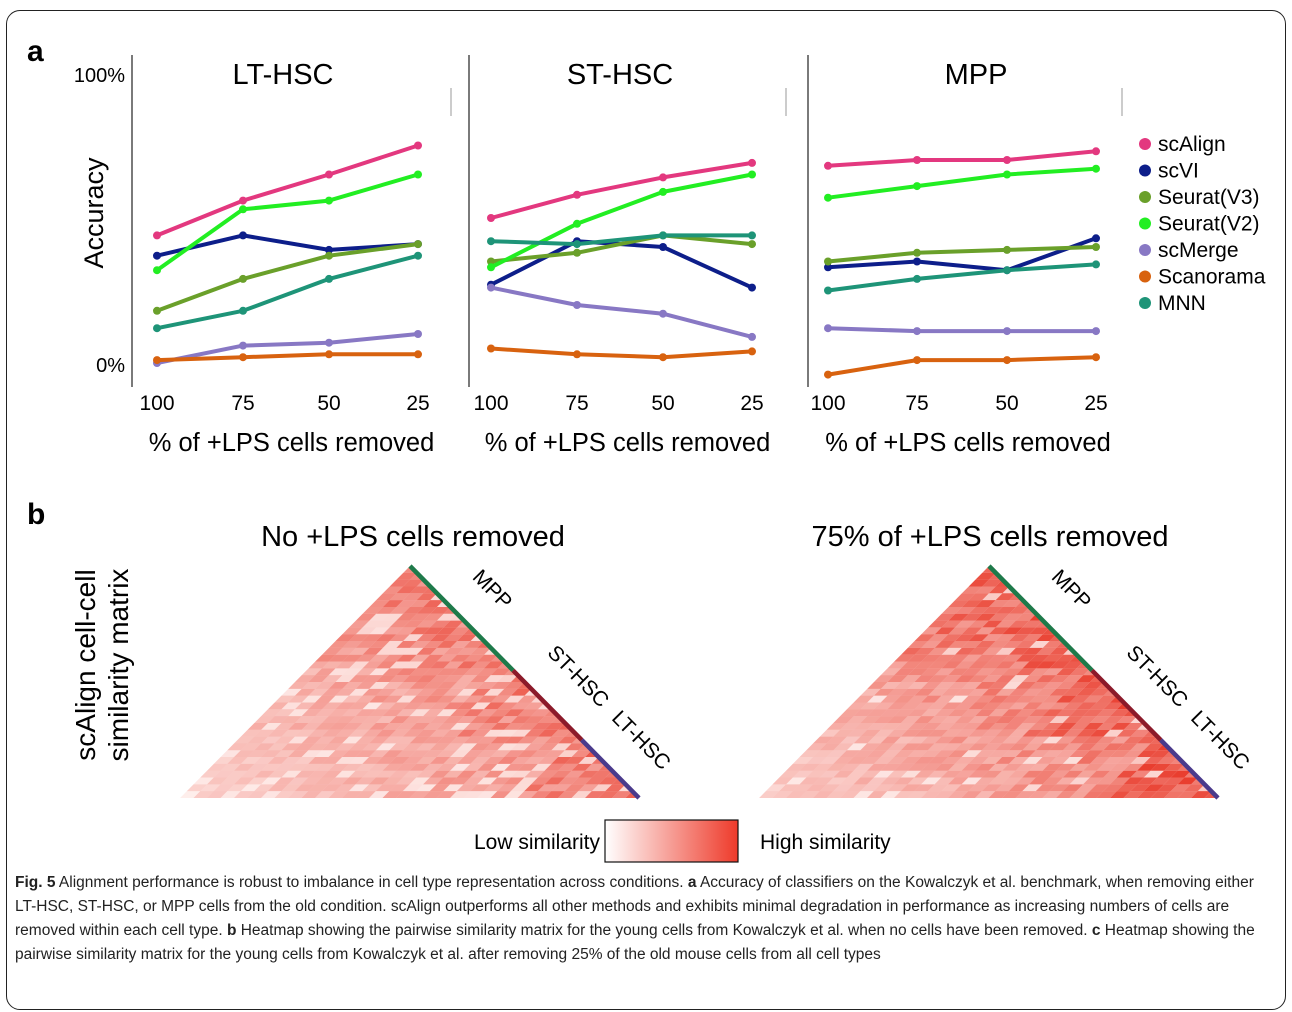 The height and width of the screenshot is (1012, 1292). Describe the element at coordinates (292, 443) in the screenshot. I see `x-axis-label: % of +LPS cells removed` at that location.